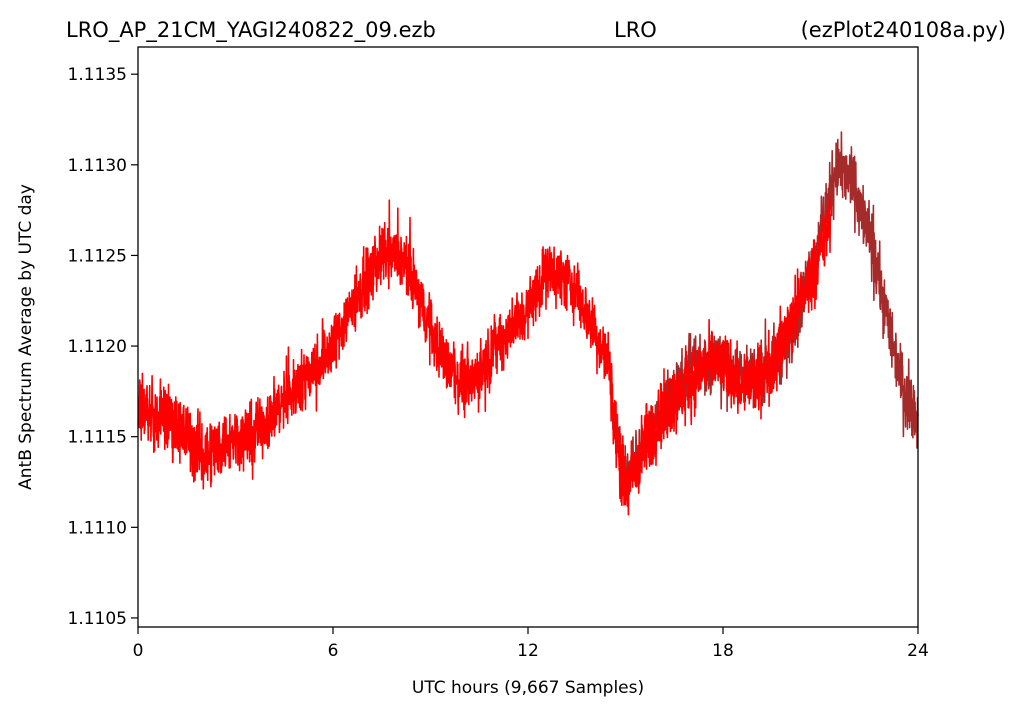 The image size is (1024, 713). I want to click on x-axis: 0 6 12 18 24, so click(531, 644).